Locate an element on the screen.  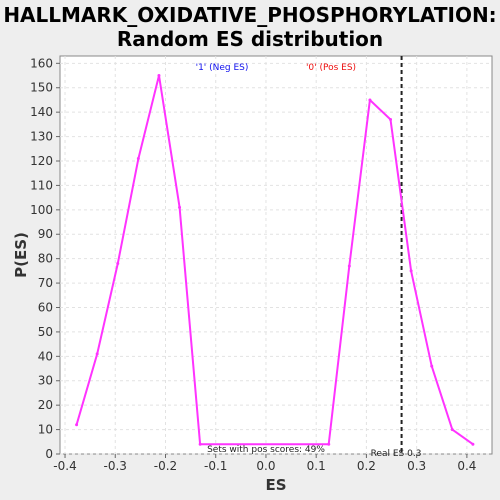
chart-subtitle: Random ES distribution is located at coordinates (250, 39).